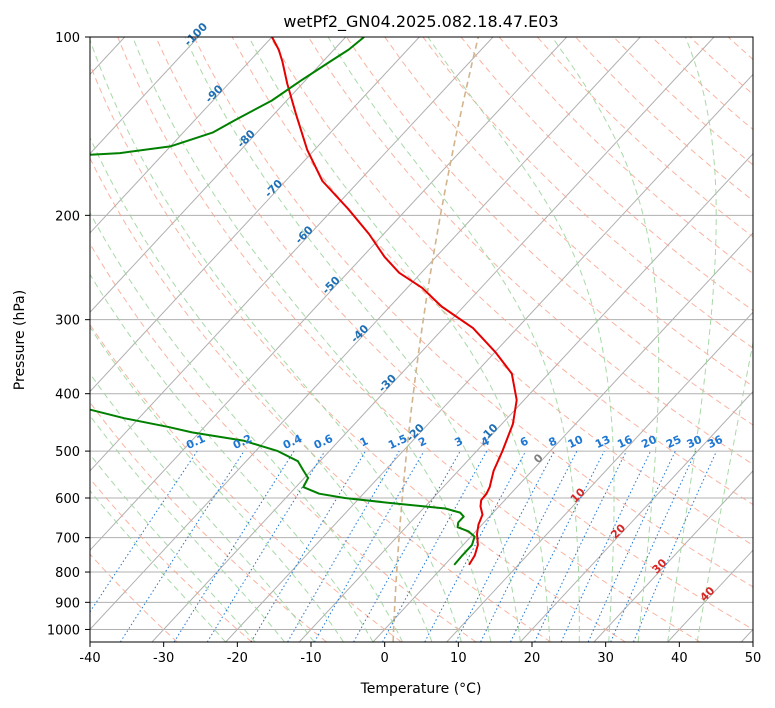  Describe the element at coordinates (242, 442) in the screenshot. I see `mixing-ratio-label: 0.2` at that location.